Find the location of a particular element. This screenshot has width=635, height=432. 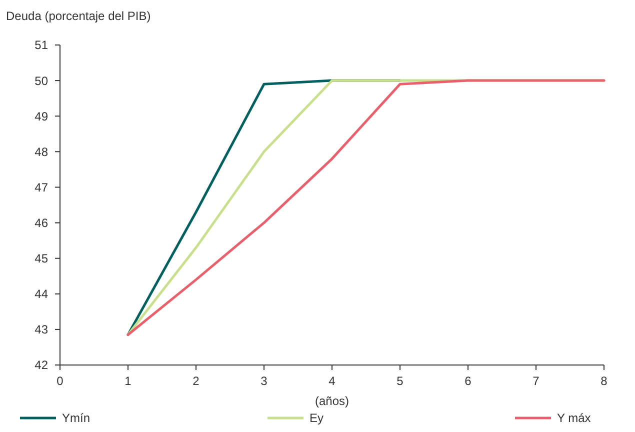

x-tick-label: 5 is located at coordinates (400, 381).